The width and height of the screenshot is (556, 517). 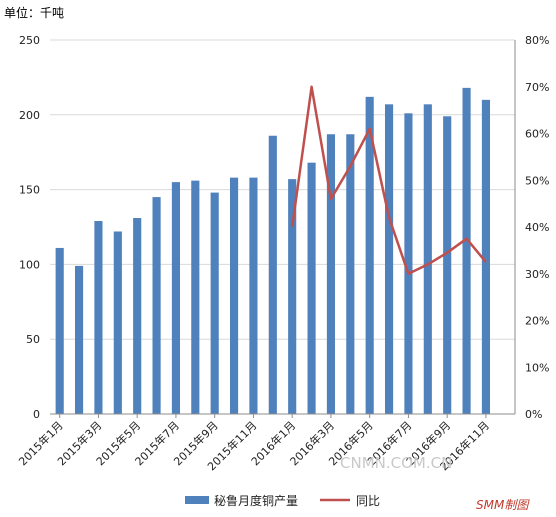 I want to click on line-series, so click(x=388, y=180).